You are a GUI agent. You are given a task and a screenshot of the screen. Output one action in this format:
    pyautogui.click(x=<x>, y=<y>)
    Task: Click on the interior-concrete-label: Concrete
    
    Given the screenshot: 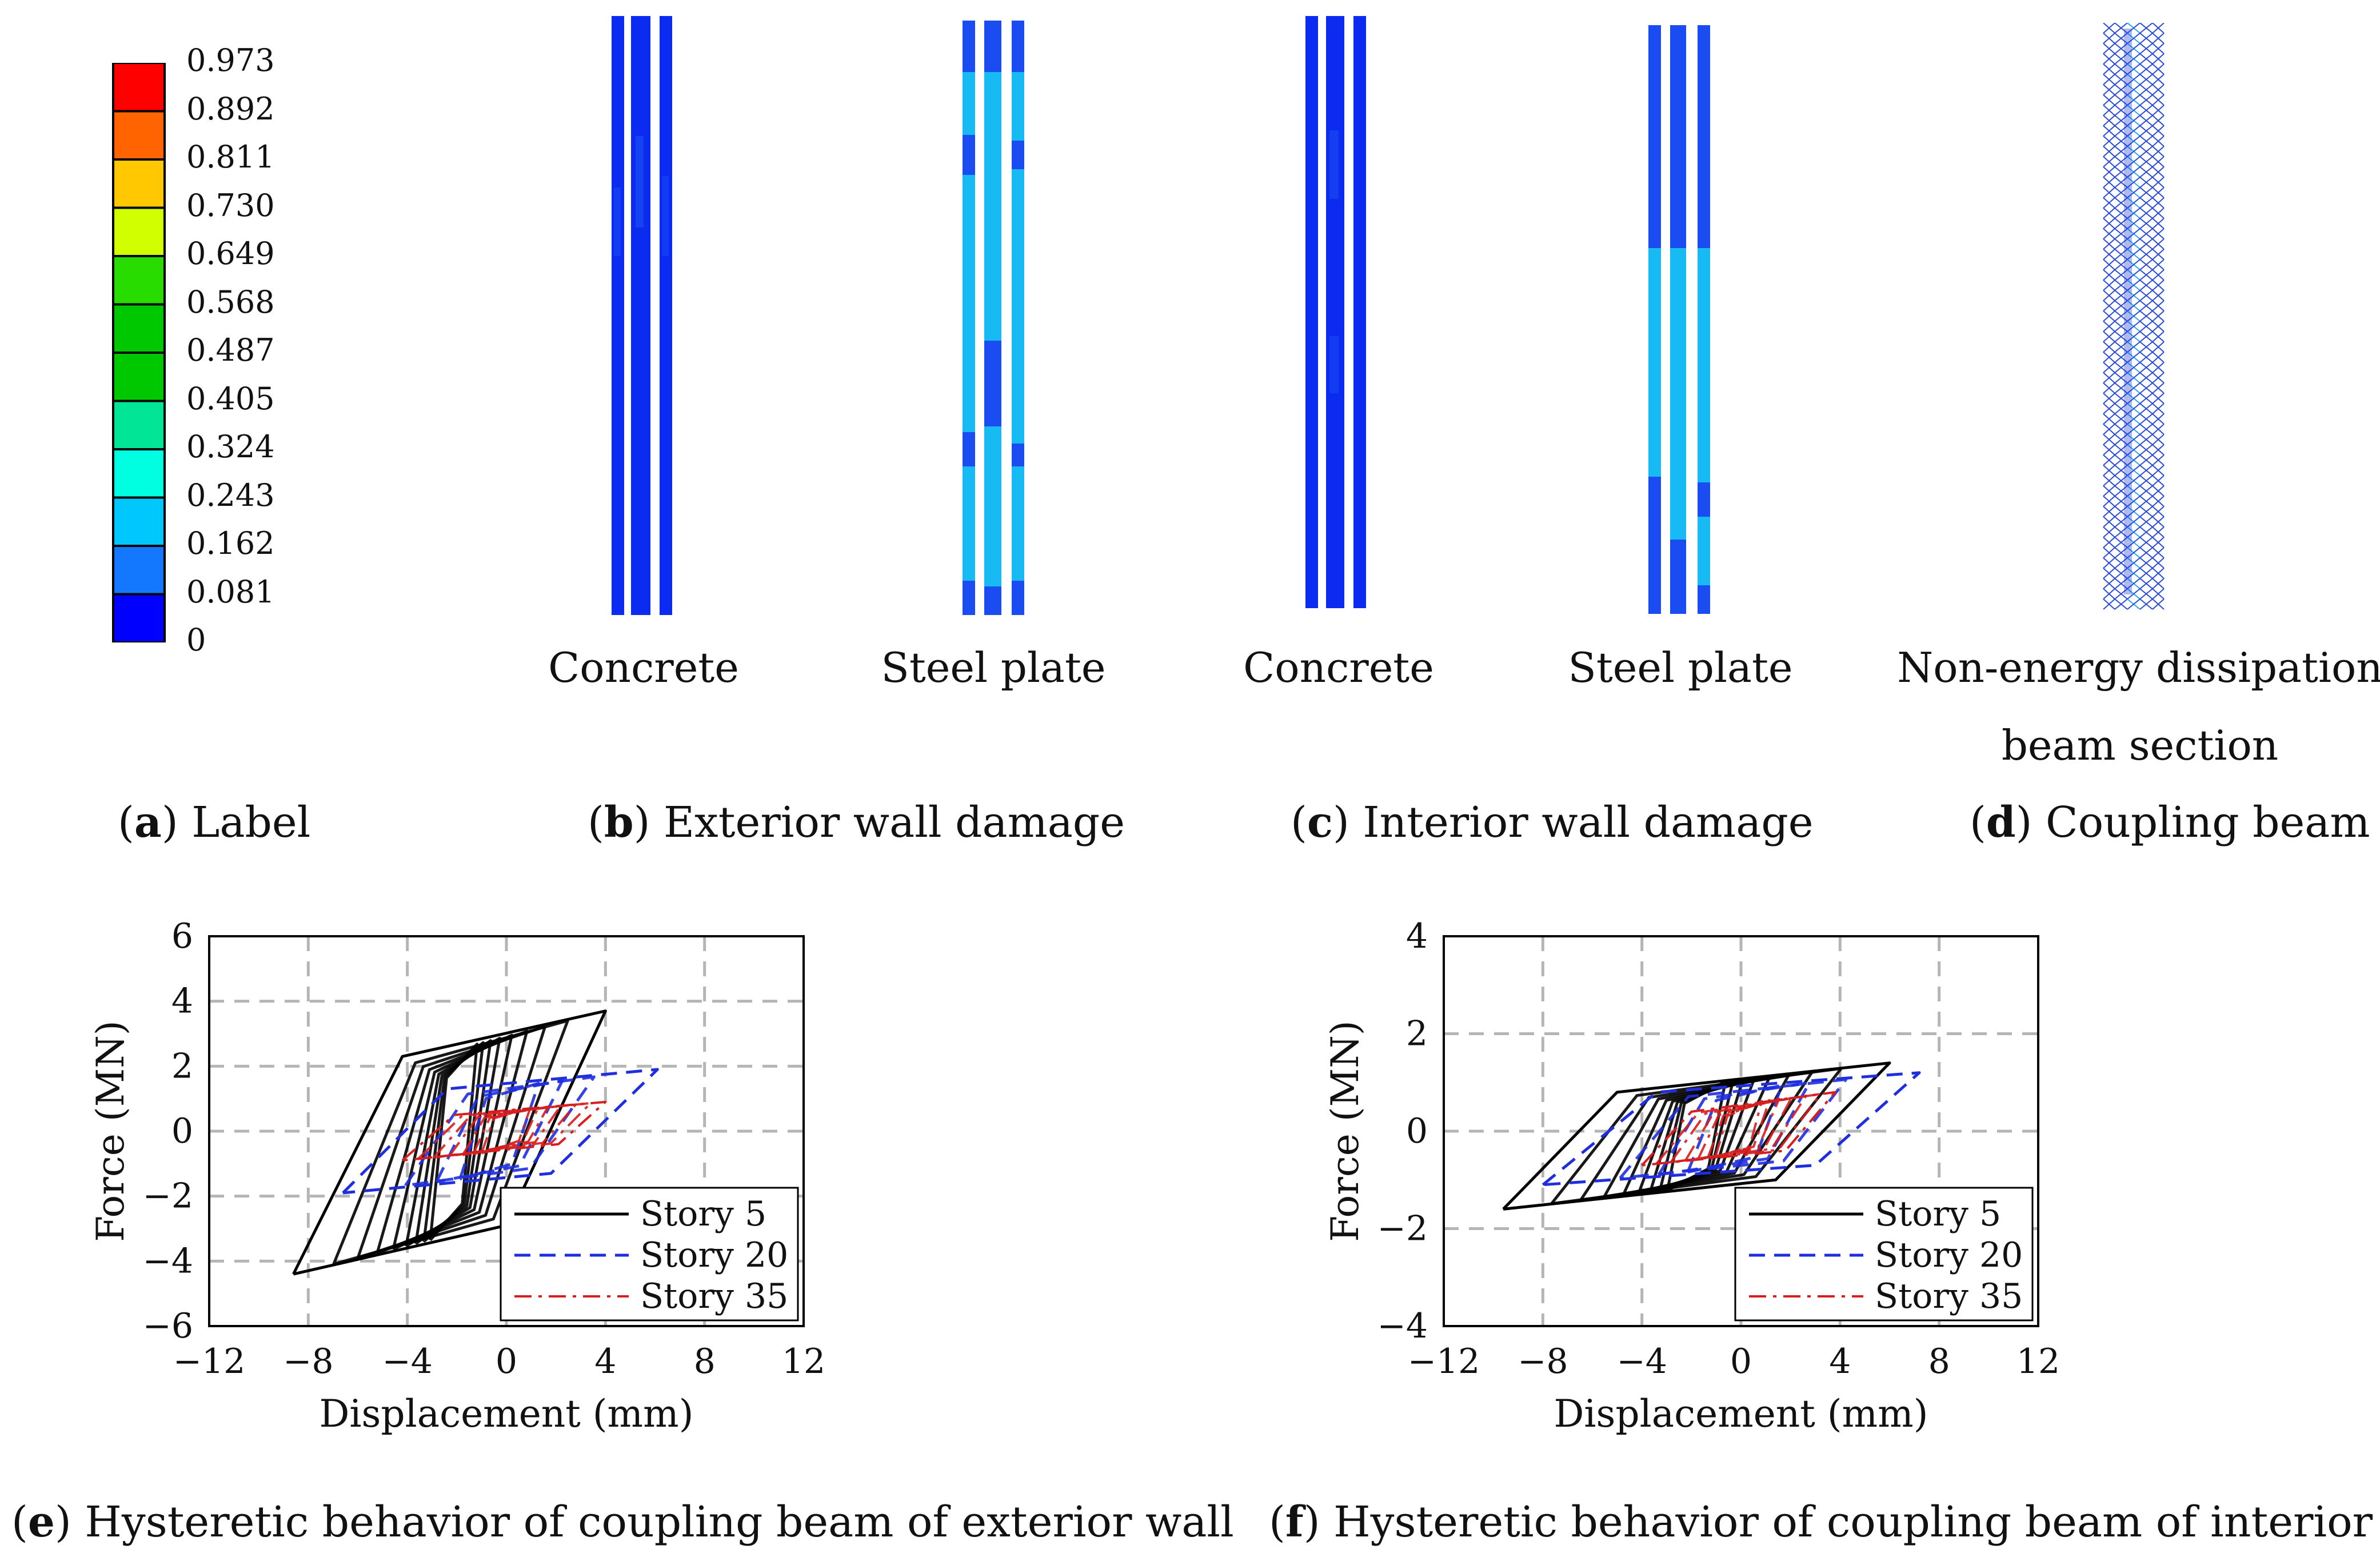 What is the action you would take?
    pyautogui.click(x=1338, y=668)
    